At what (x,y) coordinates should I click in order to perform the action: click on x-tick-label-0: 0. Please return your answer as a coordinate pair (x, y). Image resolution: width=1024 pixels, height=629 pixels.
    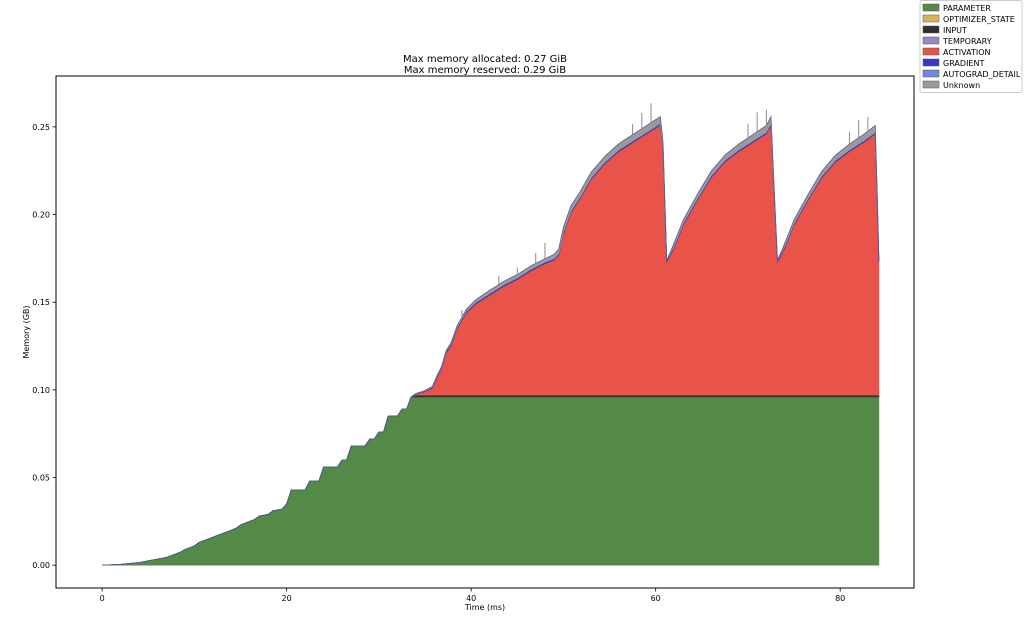
    Looking at the image, I should click on (102, 598).